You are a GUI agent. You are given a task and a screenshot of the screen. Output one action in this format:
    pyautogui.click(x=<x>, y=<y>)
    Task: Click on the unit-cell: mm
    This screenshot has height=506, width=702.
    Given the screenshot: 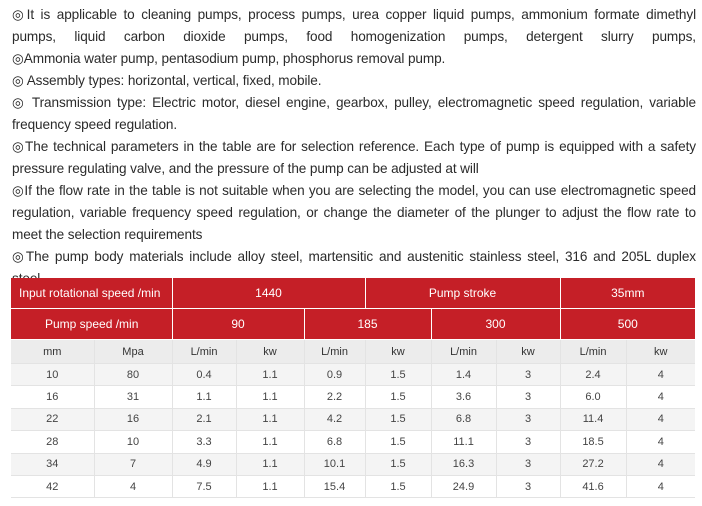 What is the action you would take?
    pyautogui.click(x=53, y=351)
    